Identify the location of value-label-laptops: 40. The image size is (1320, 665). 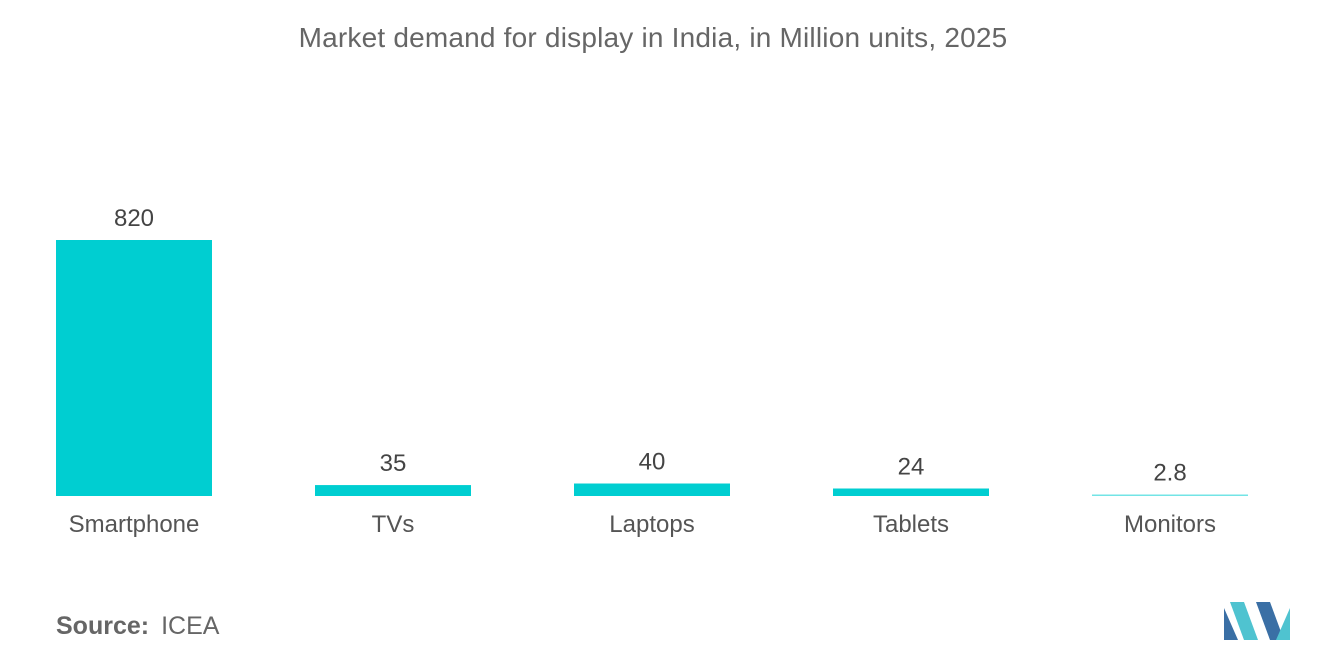
(652, 462).